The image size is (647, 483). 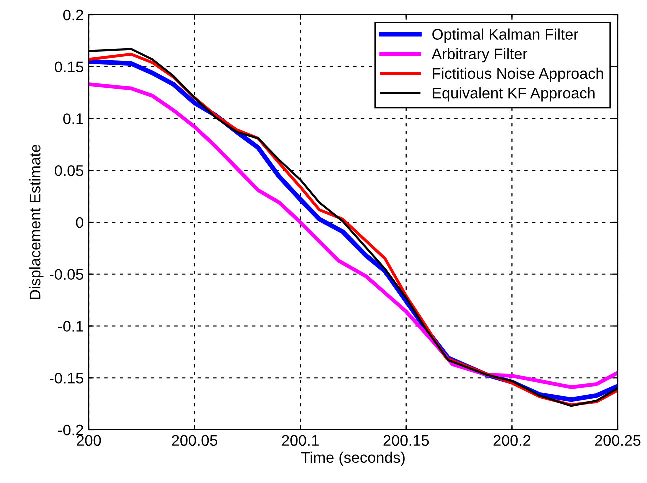 I want to click on y-axis-title: Displacement Estimate, so click(x=37, y=222).